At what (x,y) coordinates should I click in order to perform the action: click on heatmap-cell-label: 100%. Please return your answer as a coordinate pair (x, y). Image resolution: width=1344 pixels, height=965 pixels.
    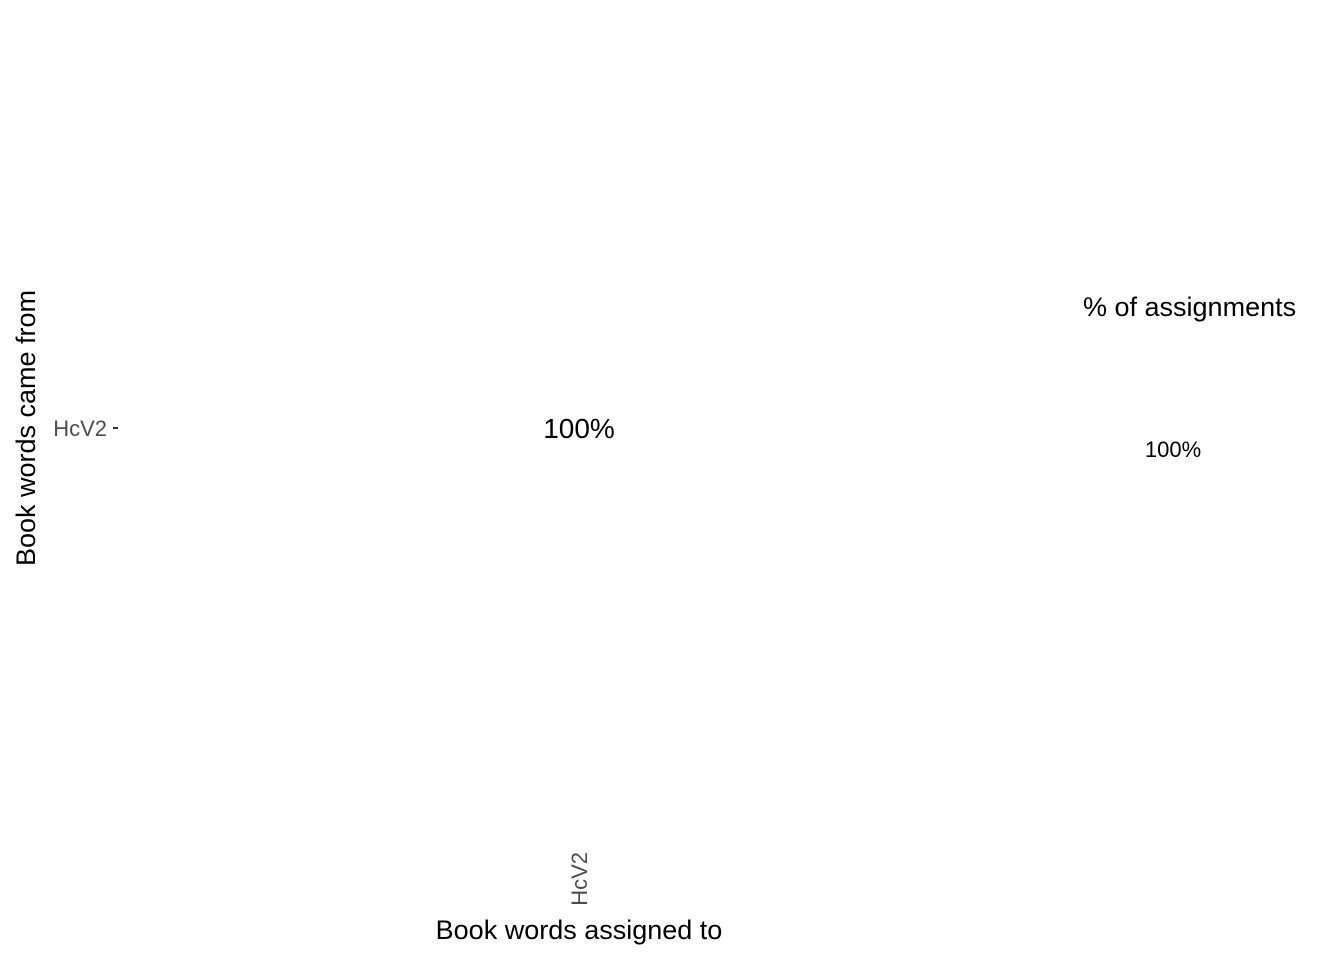
    Looking at the image, I should click on (579, 428).